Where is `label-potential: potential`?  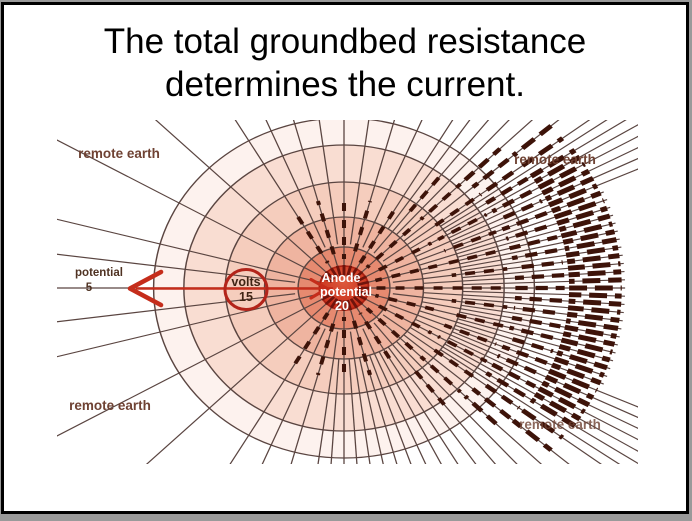
label-potential: potential is located at coordinates (99, 273).